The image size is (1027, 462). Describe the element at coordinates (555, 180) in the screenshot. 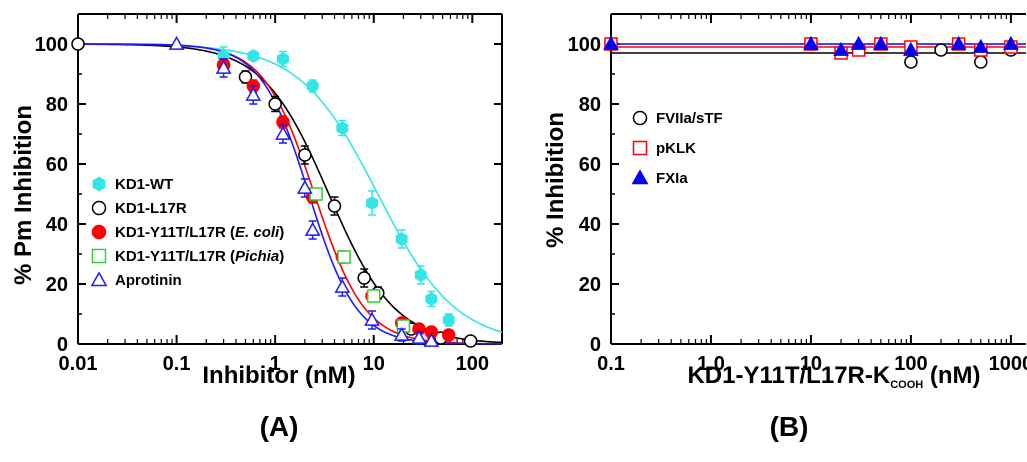

I see `panel-b-ylabel: % Inhibition` at that location.